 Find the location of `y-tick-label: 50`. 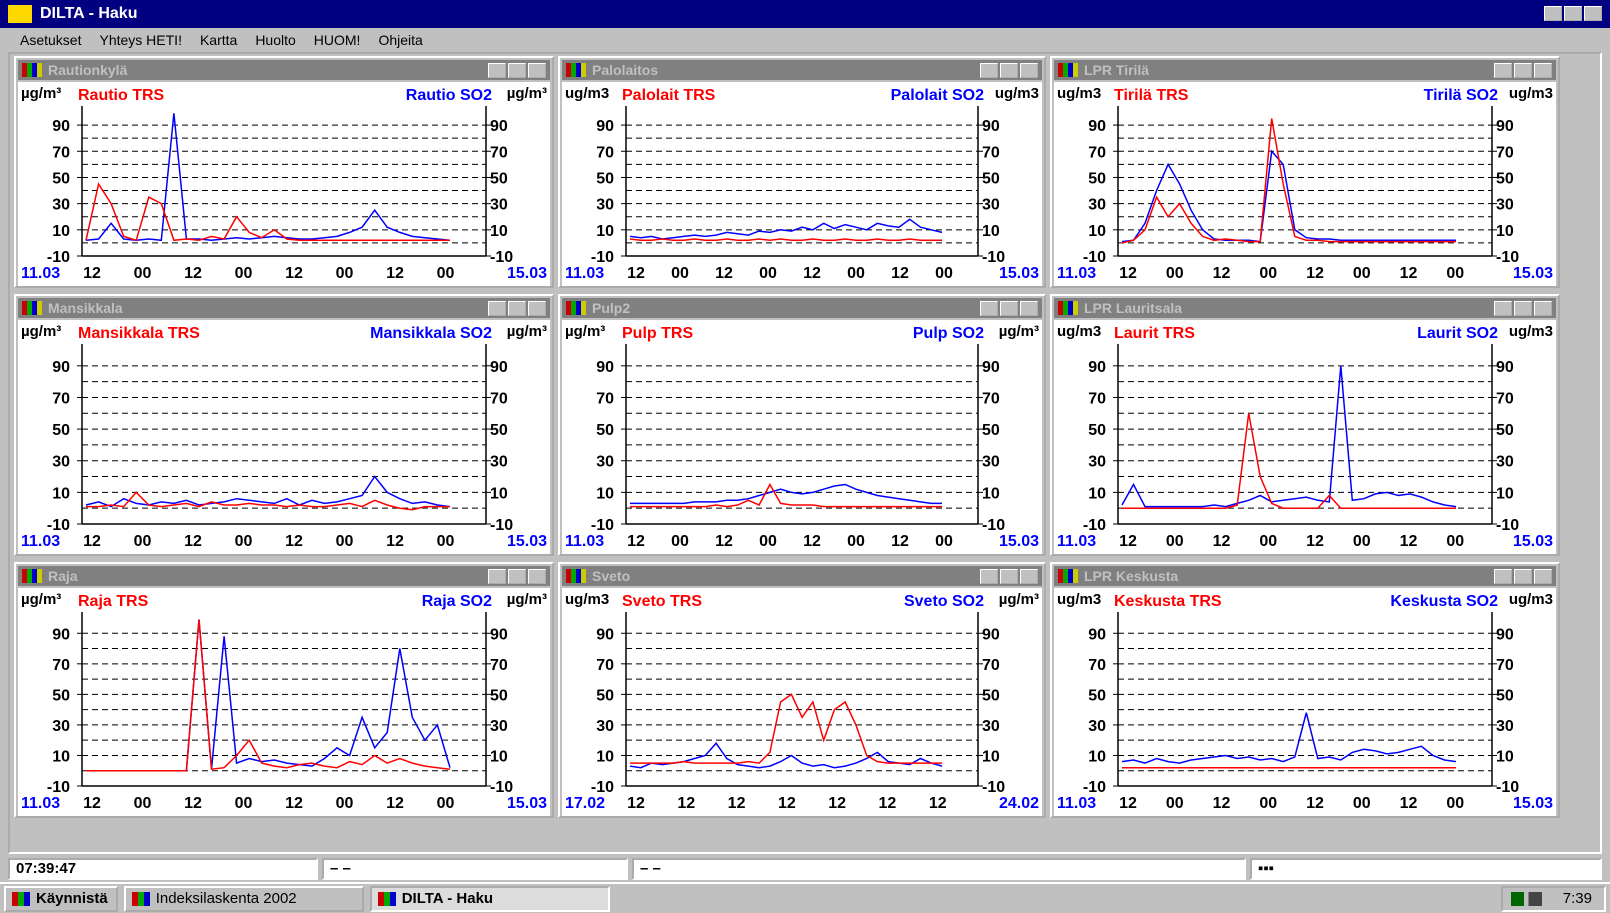

y-tick-label: 50 is located at coordinates (1097, 430).